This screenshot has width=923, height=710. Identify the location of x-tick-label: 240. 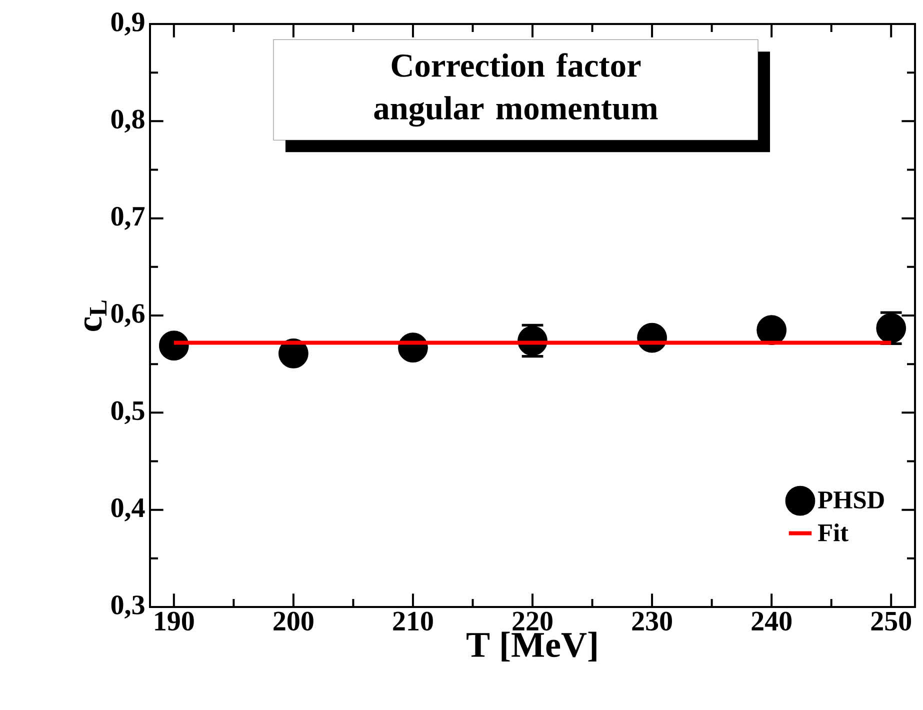
(772, 621).